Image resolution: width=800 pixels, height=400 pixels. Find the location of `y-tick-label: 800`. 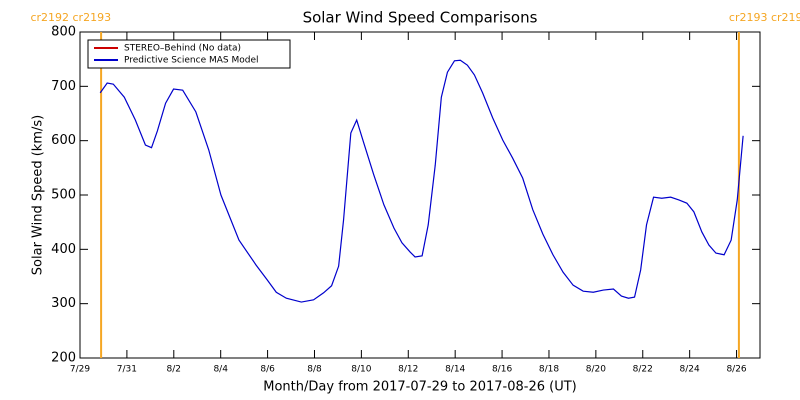

y-tick-label: 800 is located at coordinates (63, 32).